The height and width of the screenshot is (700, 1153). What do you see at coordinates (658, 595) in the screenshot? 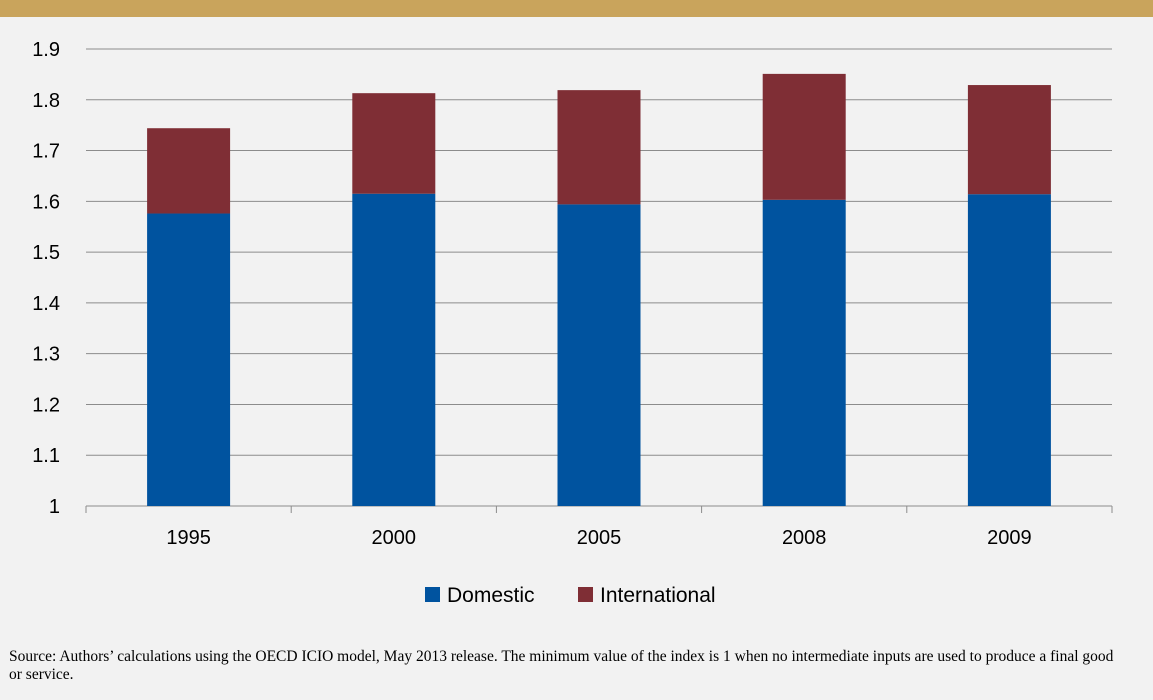
I see `legend-label-international: International` at bounding box center [658, 595].